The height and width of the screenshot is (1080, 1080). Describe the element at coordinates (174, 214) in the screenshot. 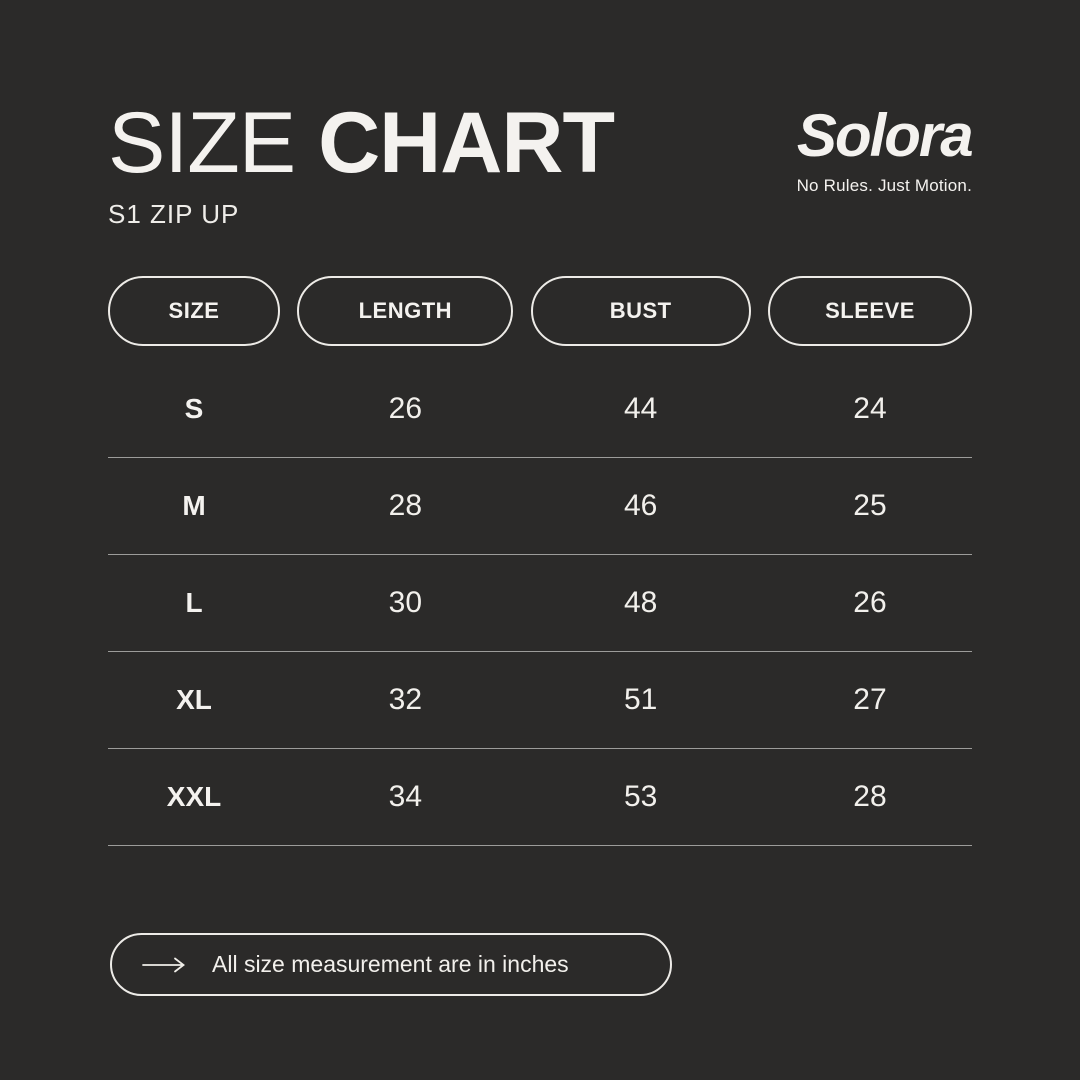

I see `product-subtitle: S1 ZIP UP` at that location.